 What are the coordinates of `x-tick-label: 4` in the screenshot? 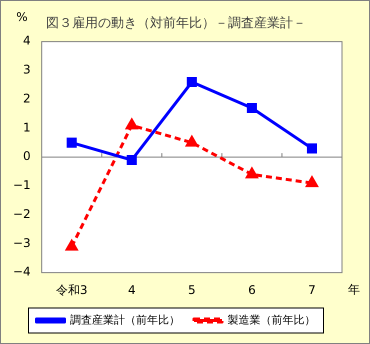 It's located at (132, 289).